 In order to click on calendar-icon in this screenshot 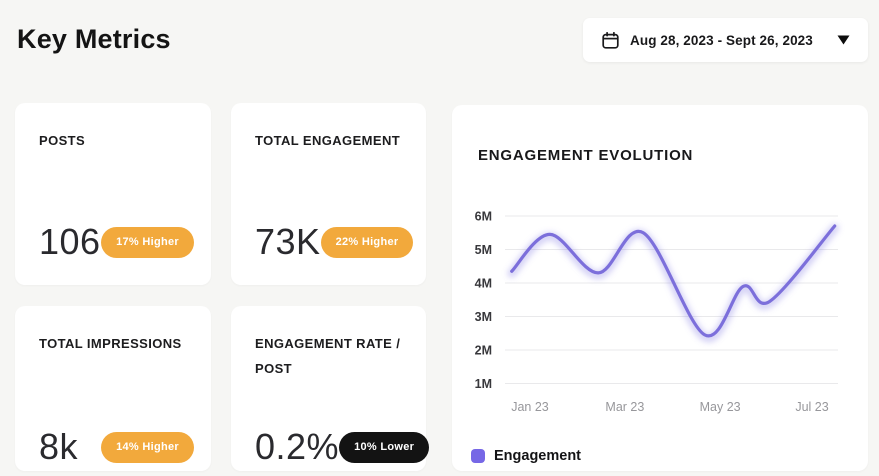, I will do `click(610, 40)`.